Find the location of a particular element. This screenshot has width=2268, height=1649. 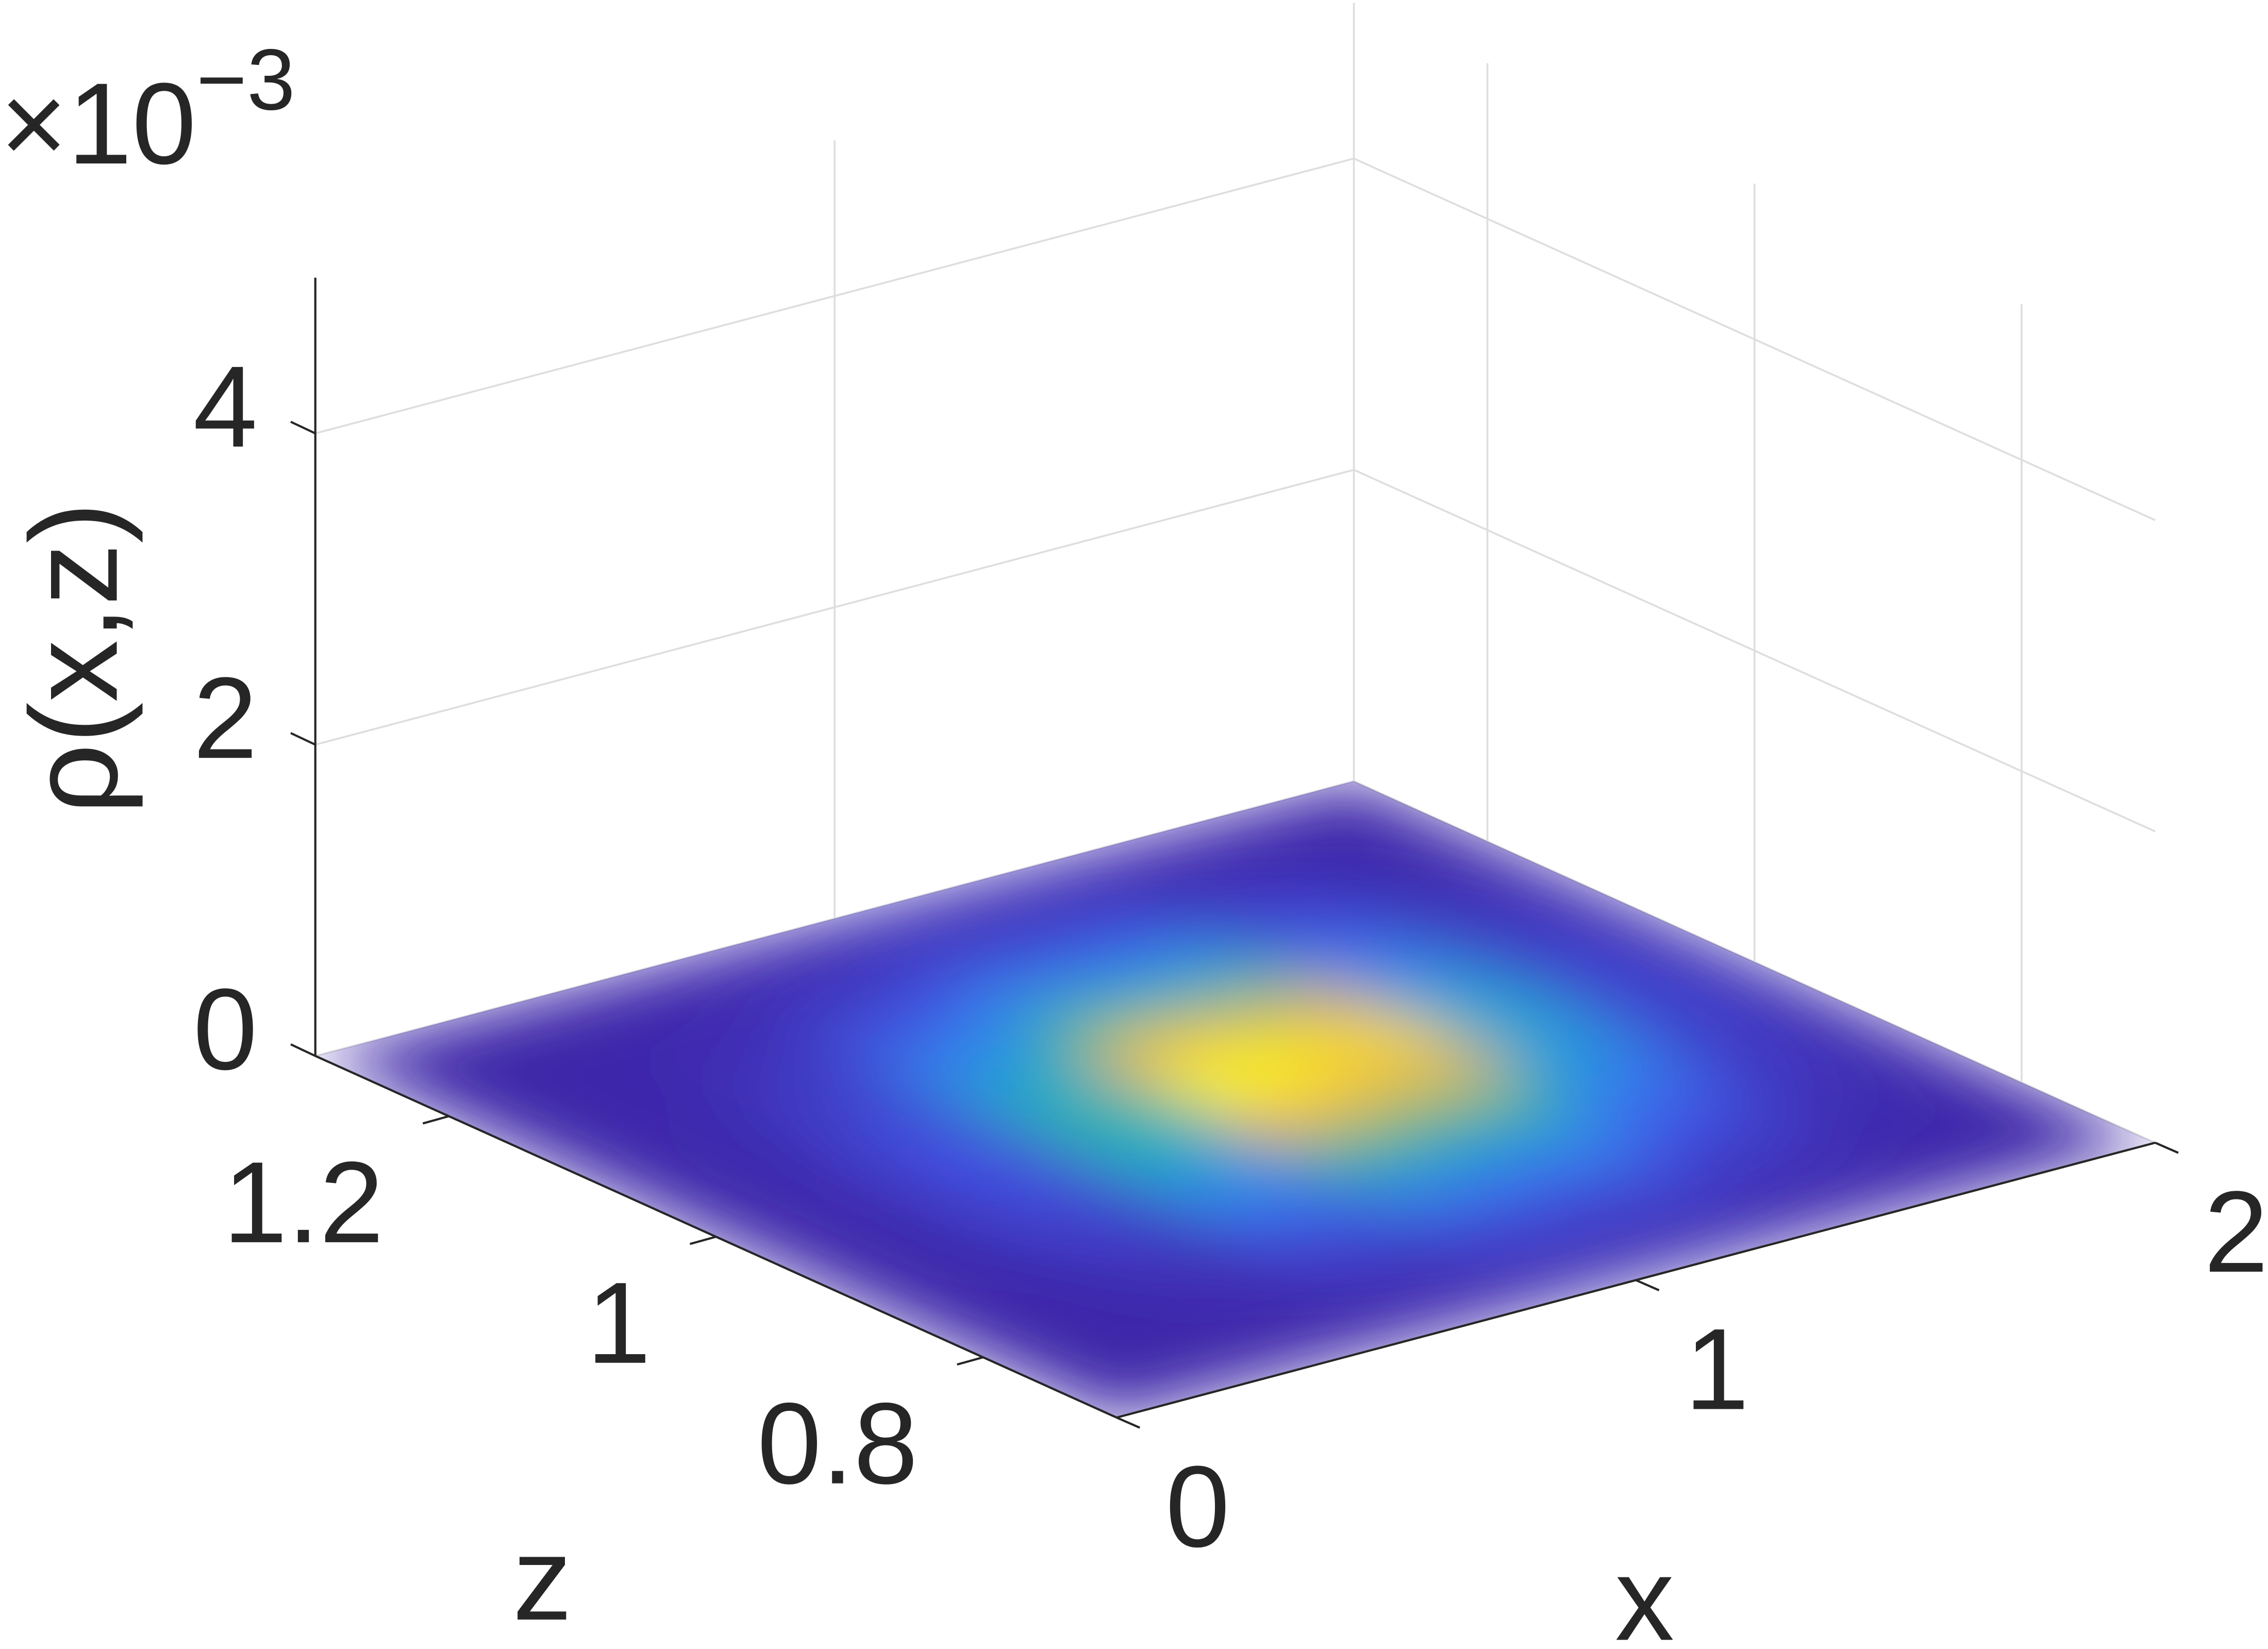

x-tick-label: 0 is located at coordinates (1197, 1506).